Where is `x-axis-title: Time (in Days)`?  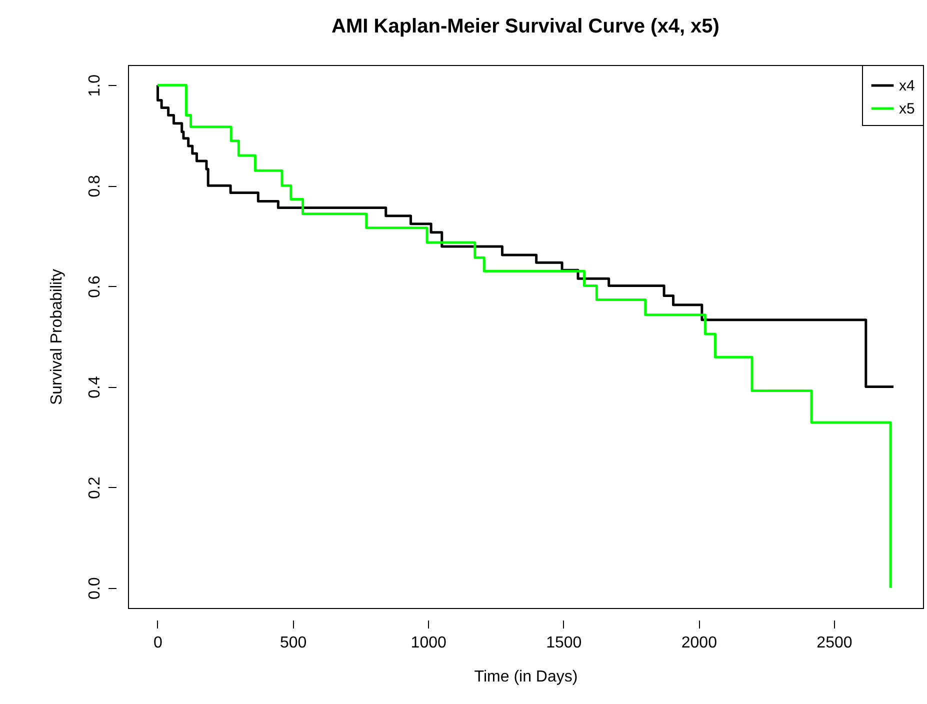 x-axis-title: Time (in Days) is located at coordinates (526, 677).